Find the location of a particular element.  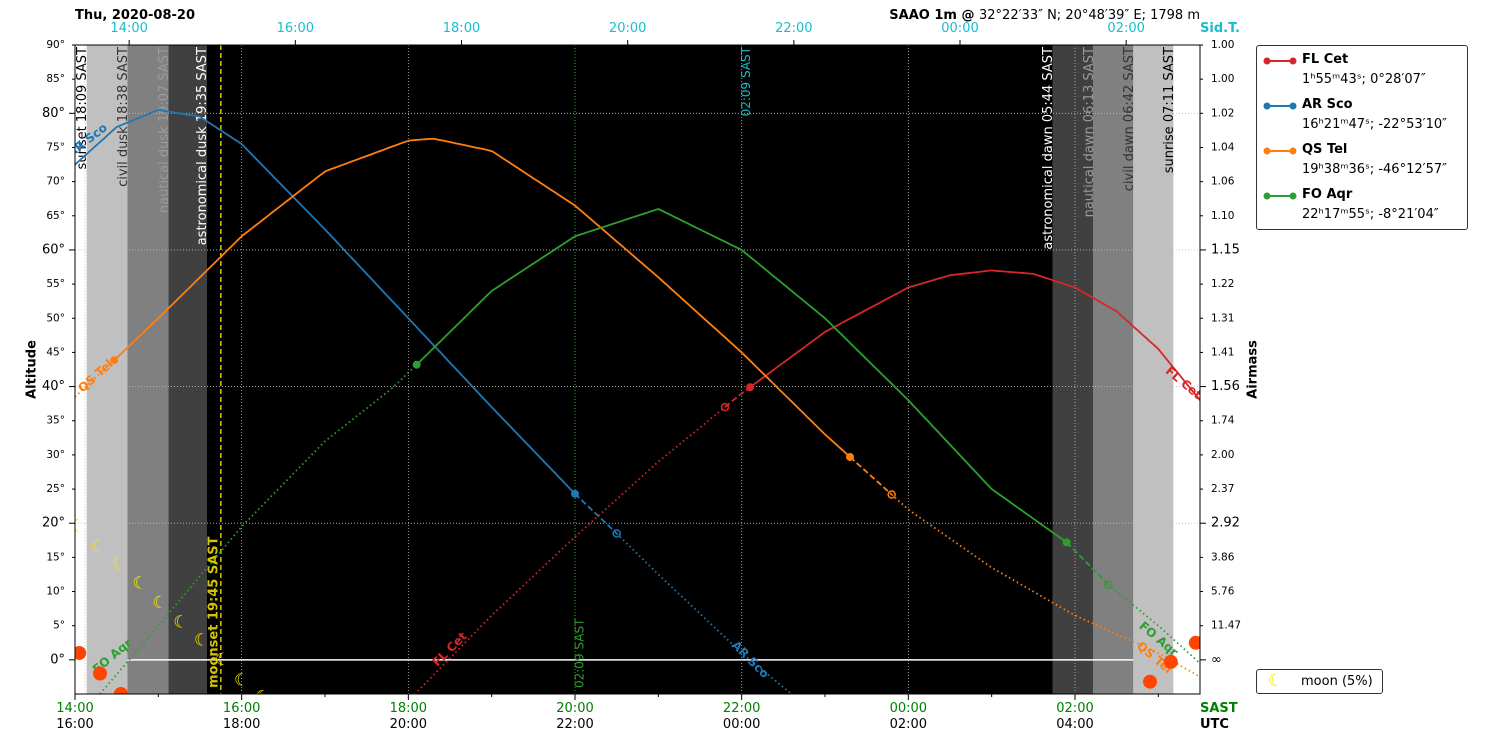

airmass-tick-label: 5.76 is located at coordinates (1223, 592).